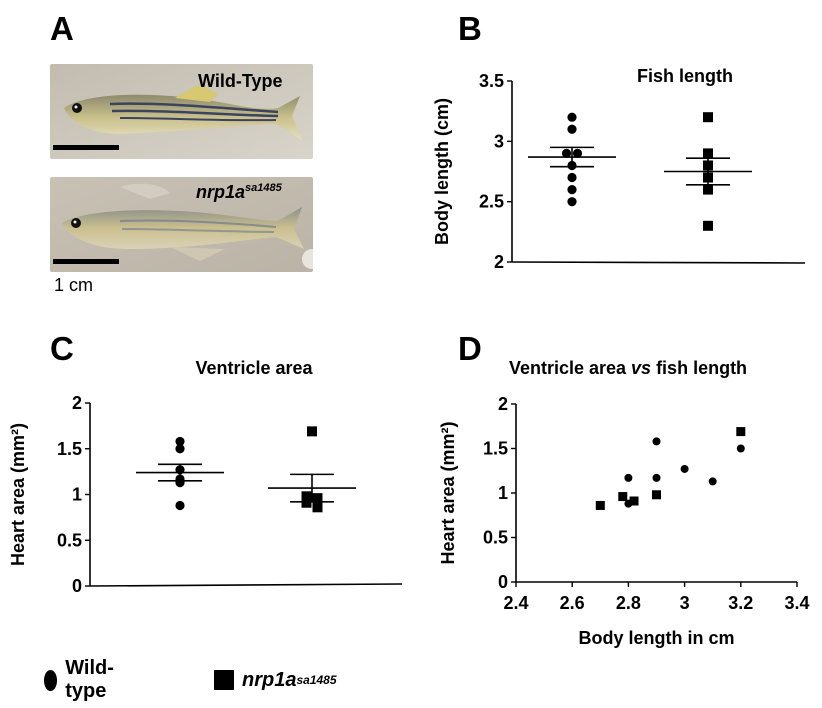 Image resolution: width=822 pixels, height=708 pixels. What do you see at coordinates (515, 603) in the screenshot?
I see `x-tick-label: 2.4` at bounding box center [515, 603].